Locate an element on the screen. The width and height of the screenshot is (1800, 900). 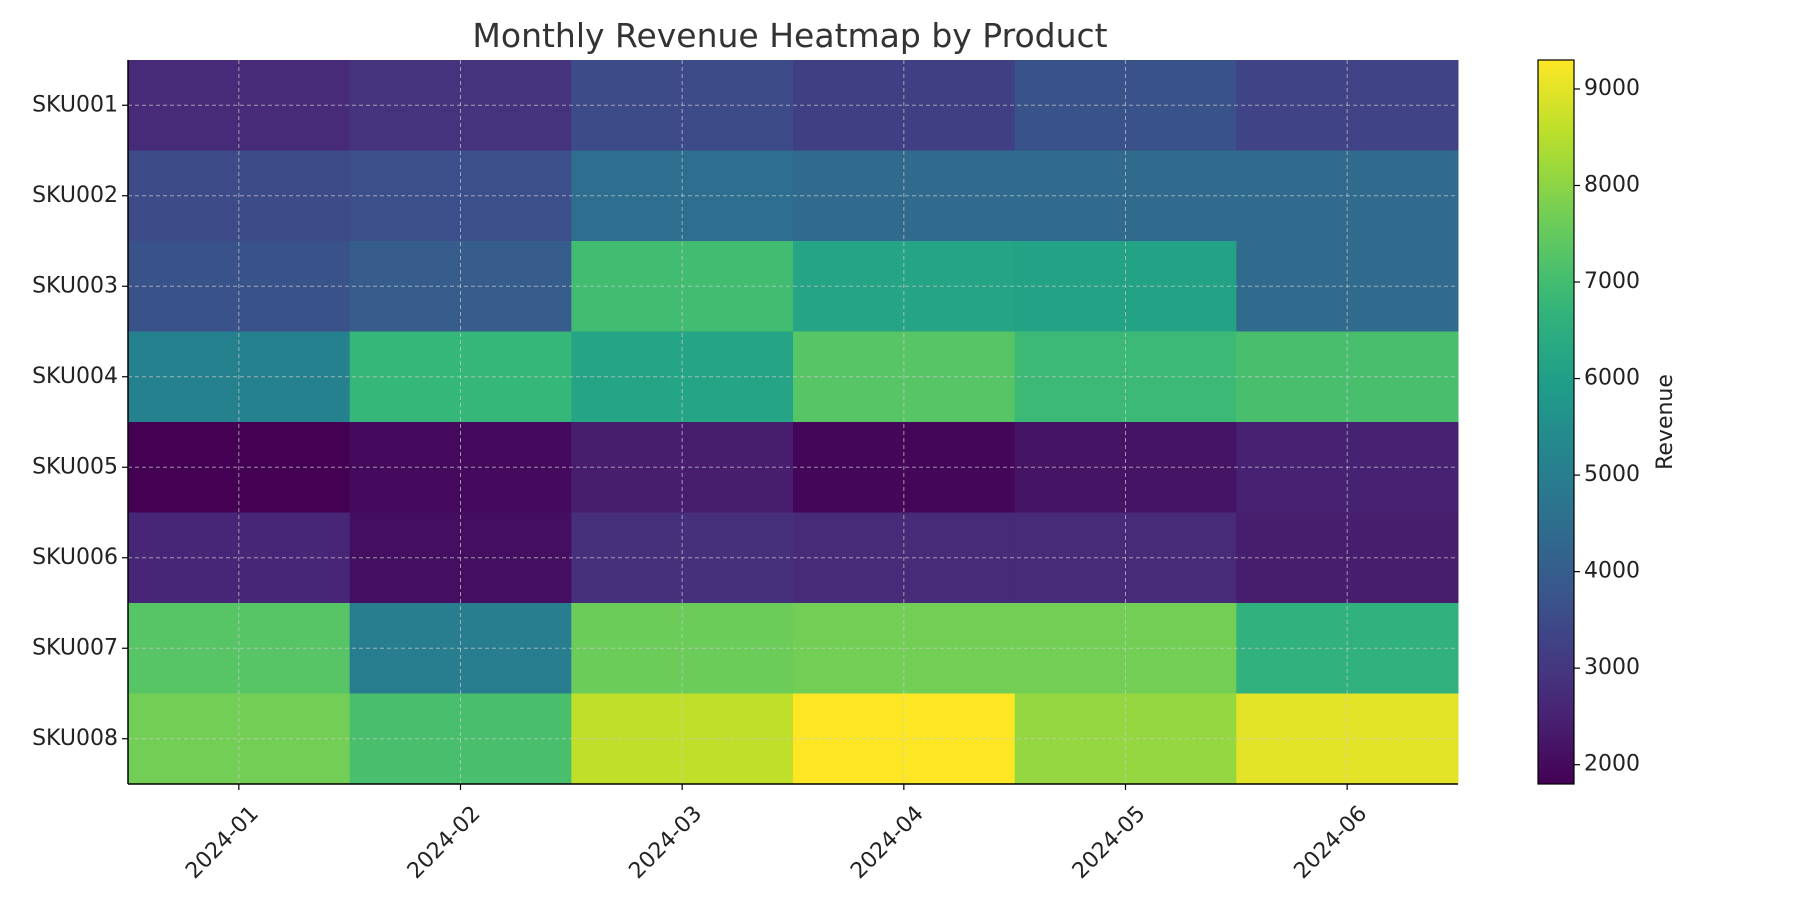
x-tick-label: 2024-02 is located at coordinates (444, 842).